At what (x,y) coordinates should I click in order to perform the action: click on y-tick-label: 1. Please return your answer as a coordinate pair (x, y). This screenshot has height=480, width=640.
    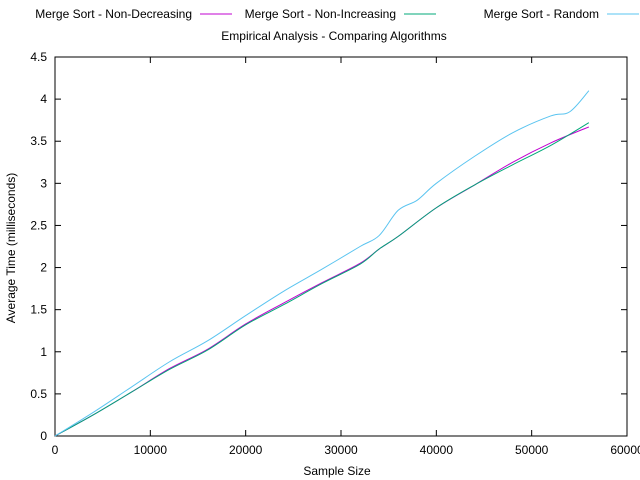
    Looking at the image, I should click on (43, 352).